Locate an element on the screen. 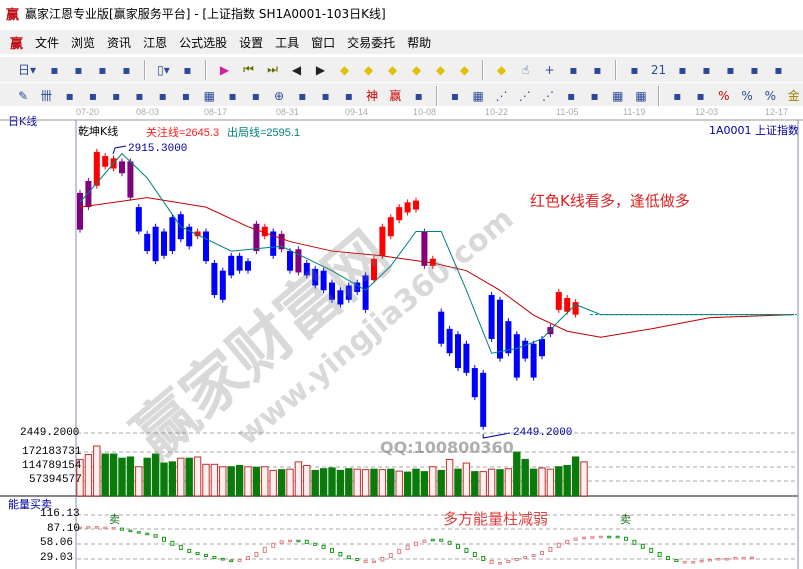 Image resolution: width=803 pixels, height=569 pixels. list-icon: ▪ is located at coordinates (700, 95).